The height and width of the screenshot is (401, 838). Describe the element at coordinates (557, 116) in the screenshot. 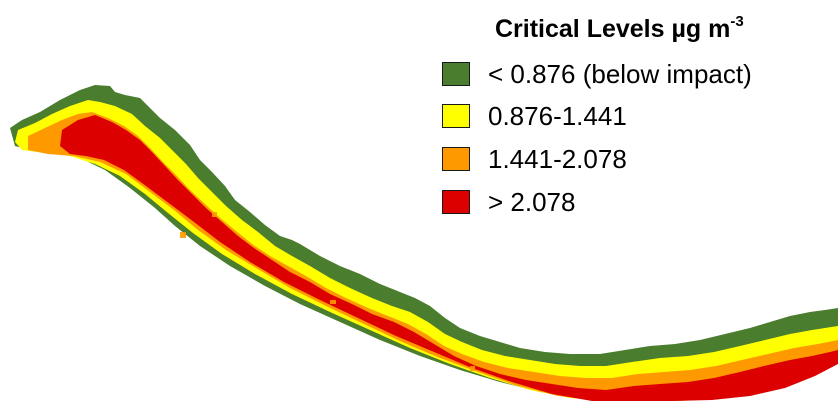

I see `legend-label-0876-1441: 0.876-1.441` at that location.